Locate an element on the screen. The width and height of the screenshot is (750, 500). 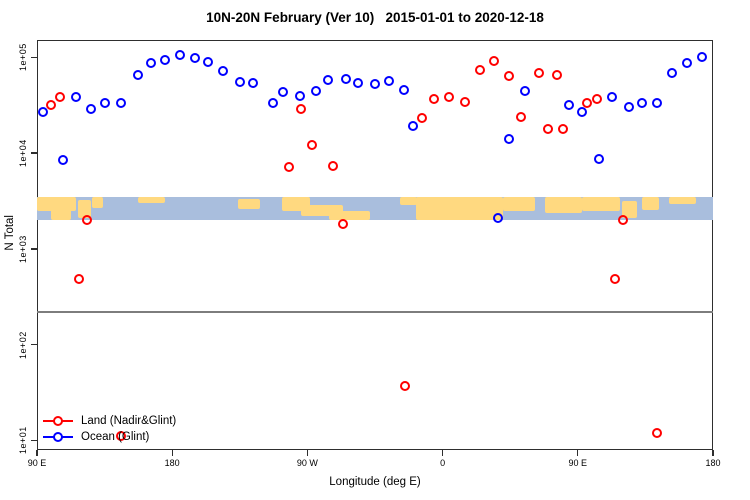
legend-item: Ocean (Glint) is located at coordinates (96, 437).